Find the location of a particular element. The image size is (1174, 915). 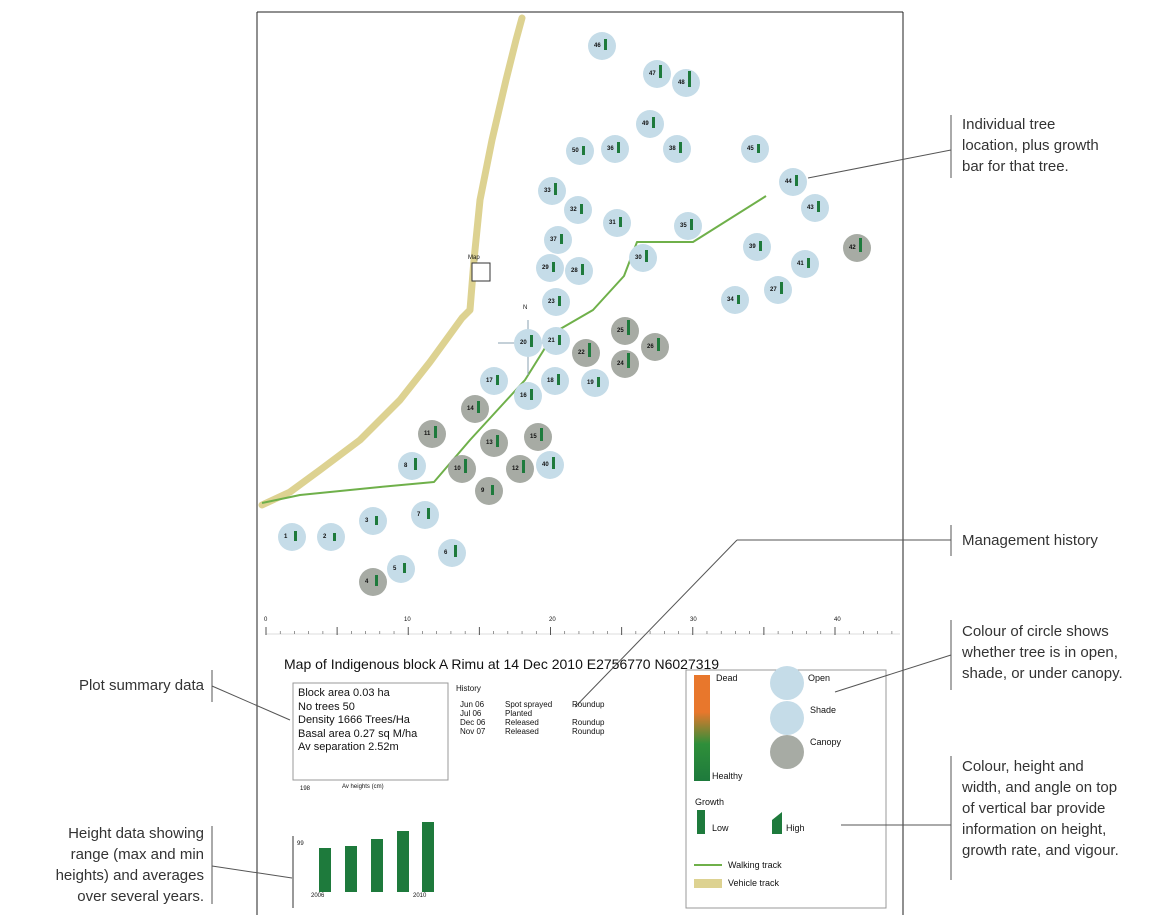

tree-number-50: 50 is located at coordinates (575, 151).